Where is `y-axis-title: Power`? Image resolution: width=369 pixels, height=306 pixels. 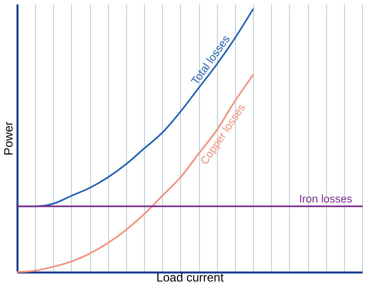
y-axis-title: Power is located at coordinates (9, 138).